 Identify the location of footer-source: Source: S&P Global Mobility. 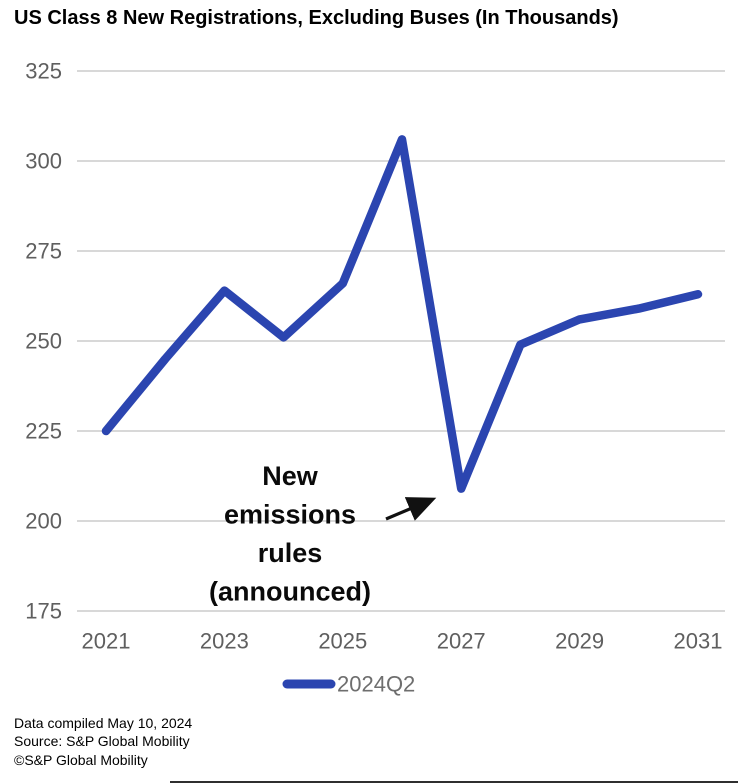
(102, 741).